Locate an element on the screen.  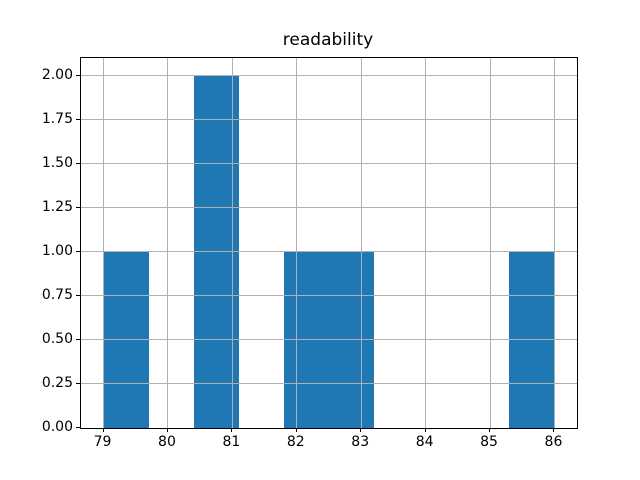
x-tick-label: 83 is located at coordinates (360, 442).